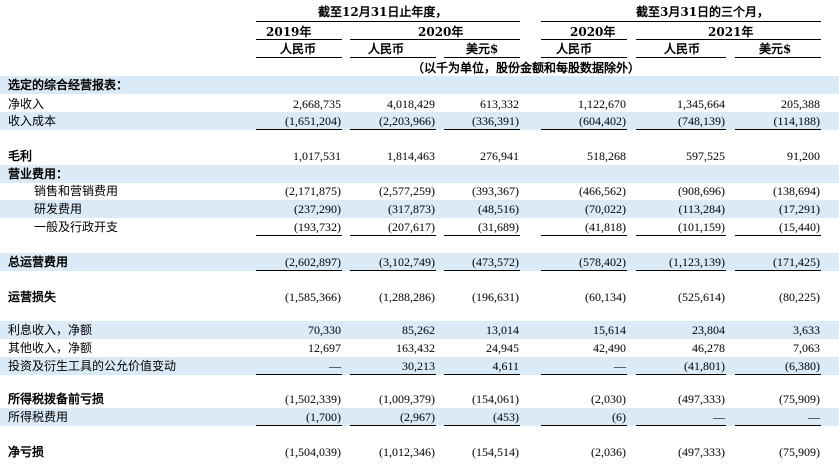 The height and width of the screenshot is (468, 839). Describe the element at coordinates (806, 330) in the screenshot. I see `row-value: 3,633` at that location.